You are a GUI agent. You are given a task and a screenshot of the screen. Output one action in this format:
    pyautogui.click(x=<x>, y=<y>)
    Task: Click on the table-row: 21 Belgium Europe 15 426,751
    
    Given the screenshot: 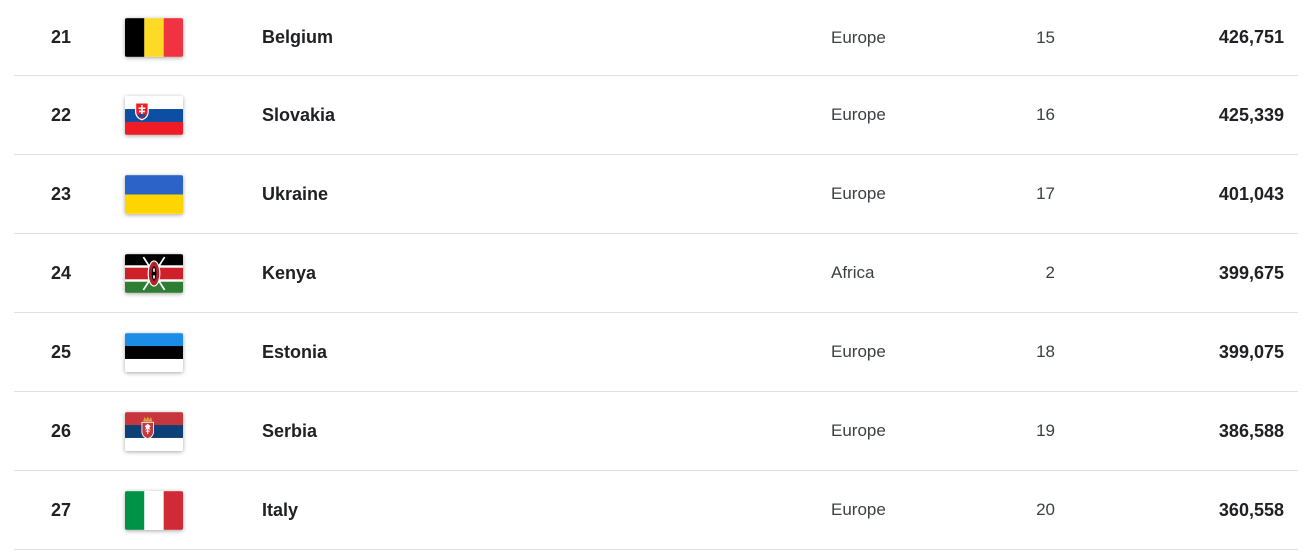 What is the action you would take?
    pyautogui.click(x=656, y=38)
    